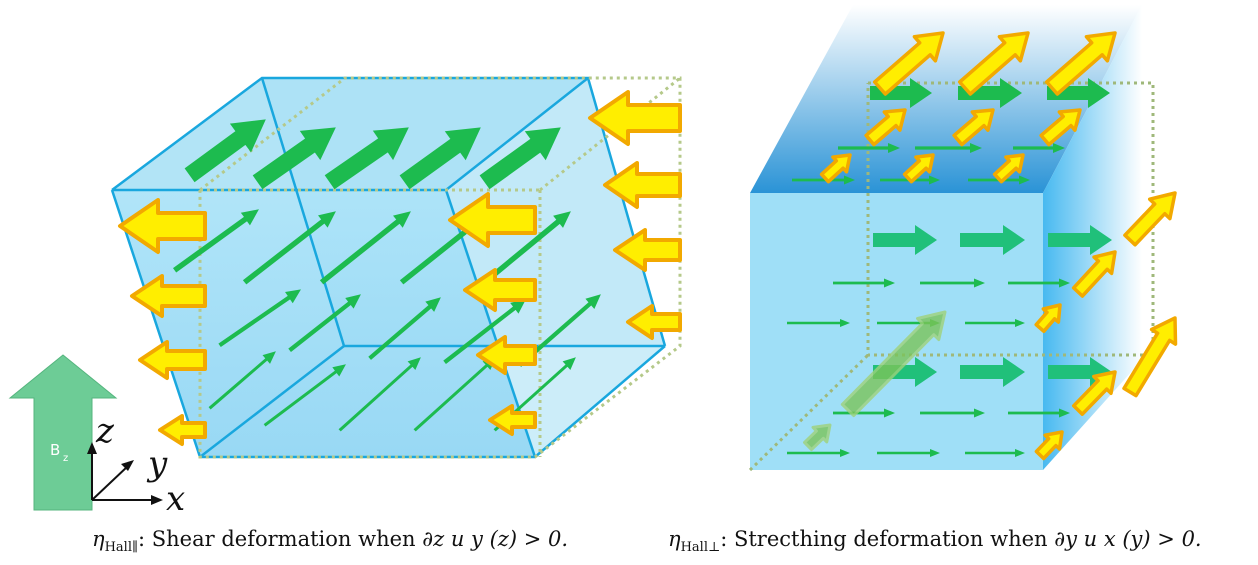  I want to click on y-axis-label: y, so click(157, 464).